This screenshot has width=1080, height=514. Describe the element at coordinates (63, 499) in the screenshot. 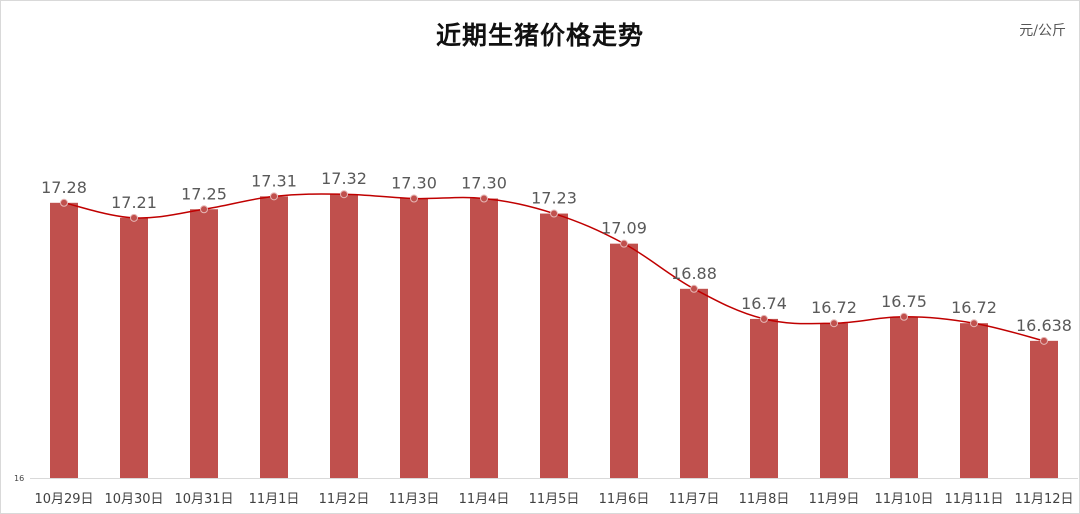

I see `x-axis-label: 10月29日` at that location.